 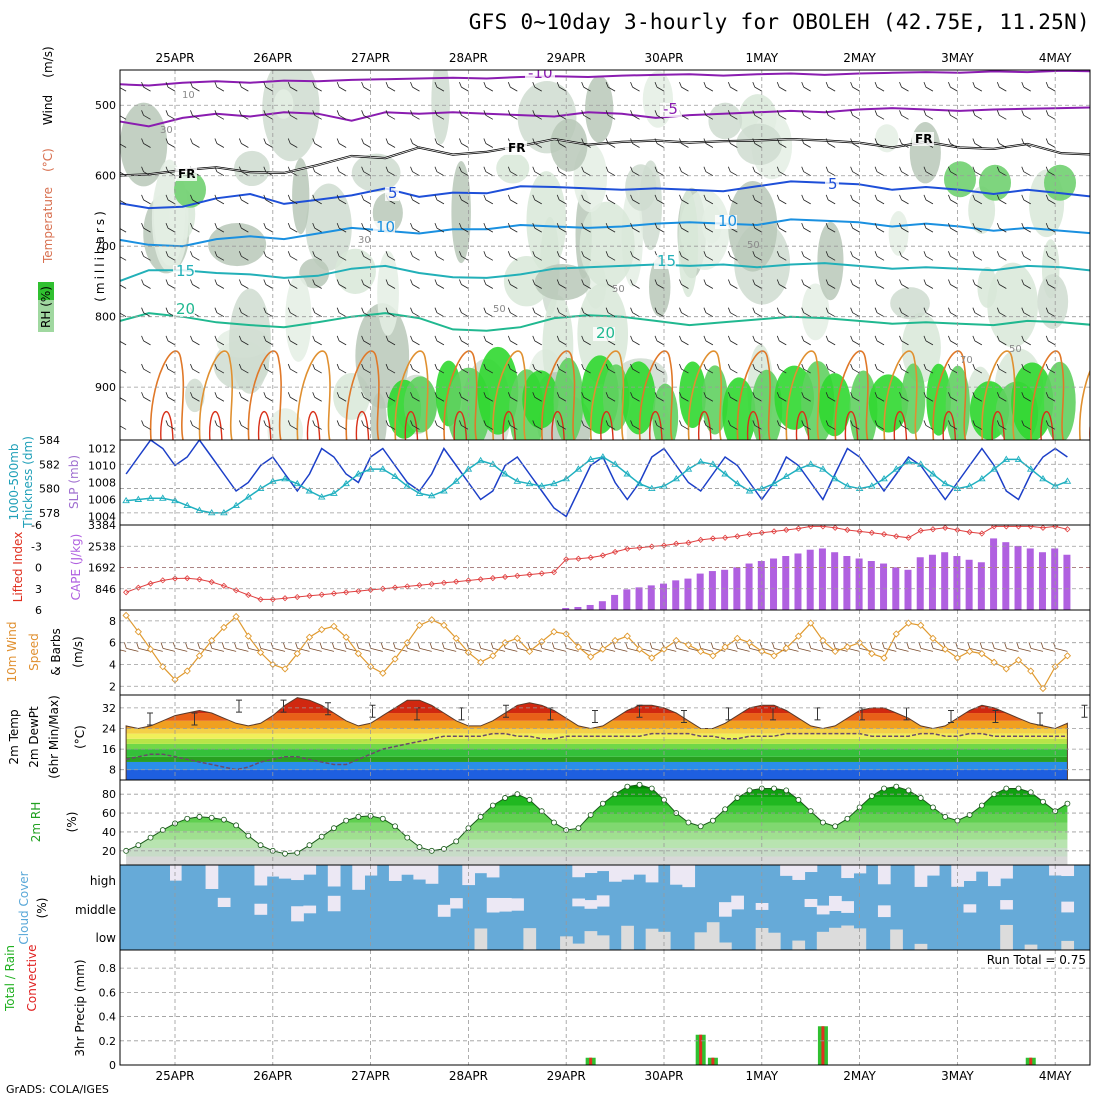 What do you see at coordinates (597, 741) in the screenshot?
I see `temp-band` at bounding box center [597, 741].